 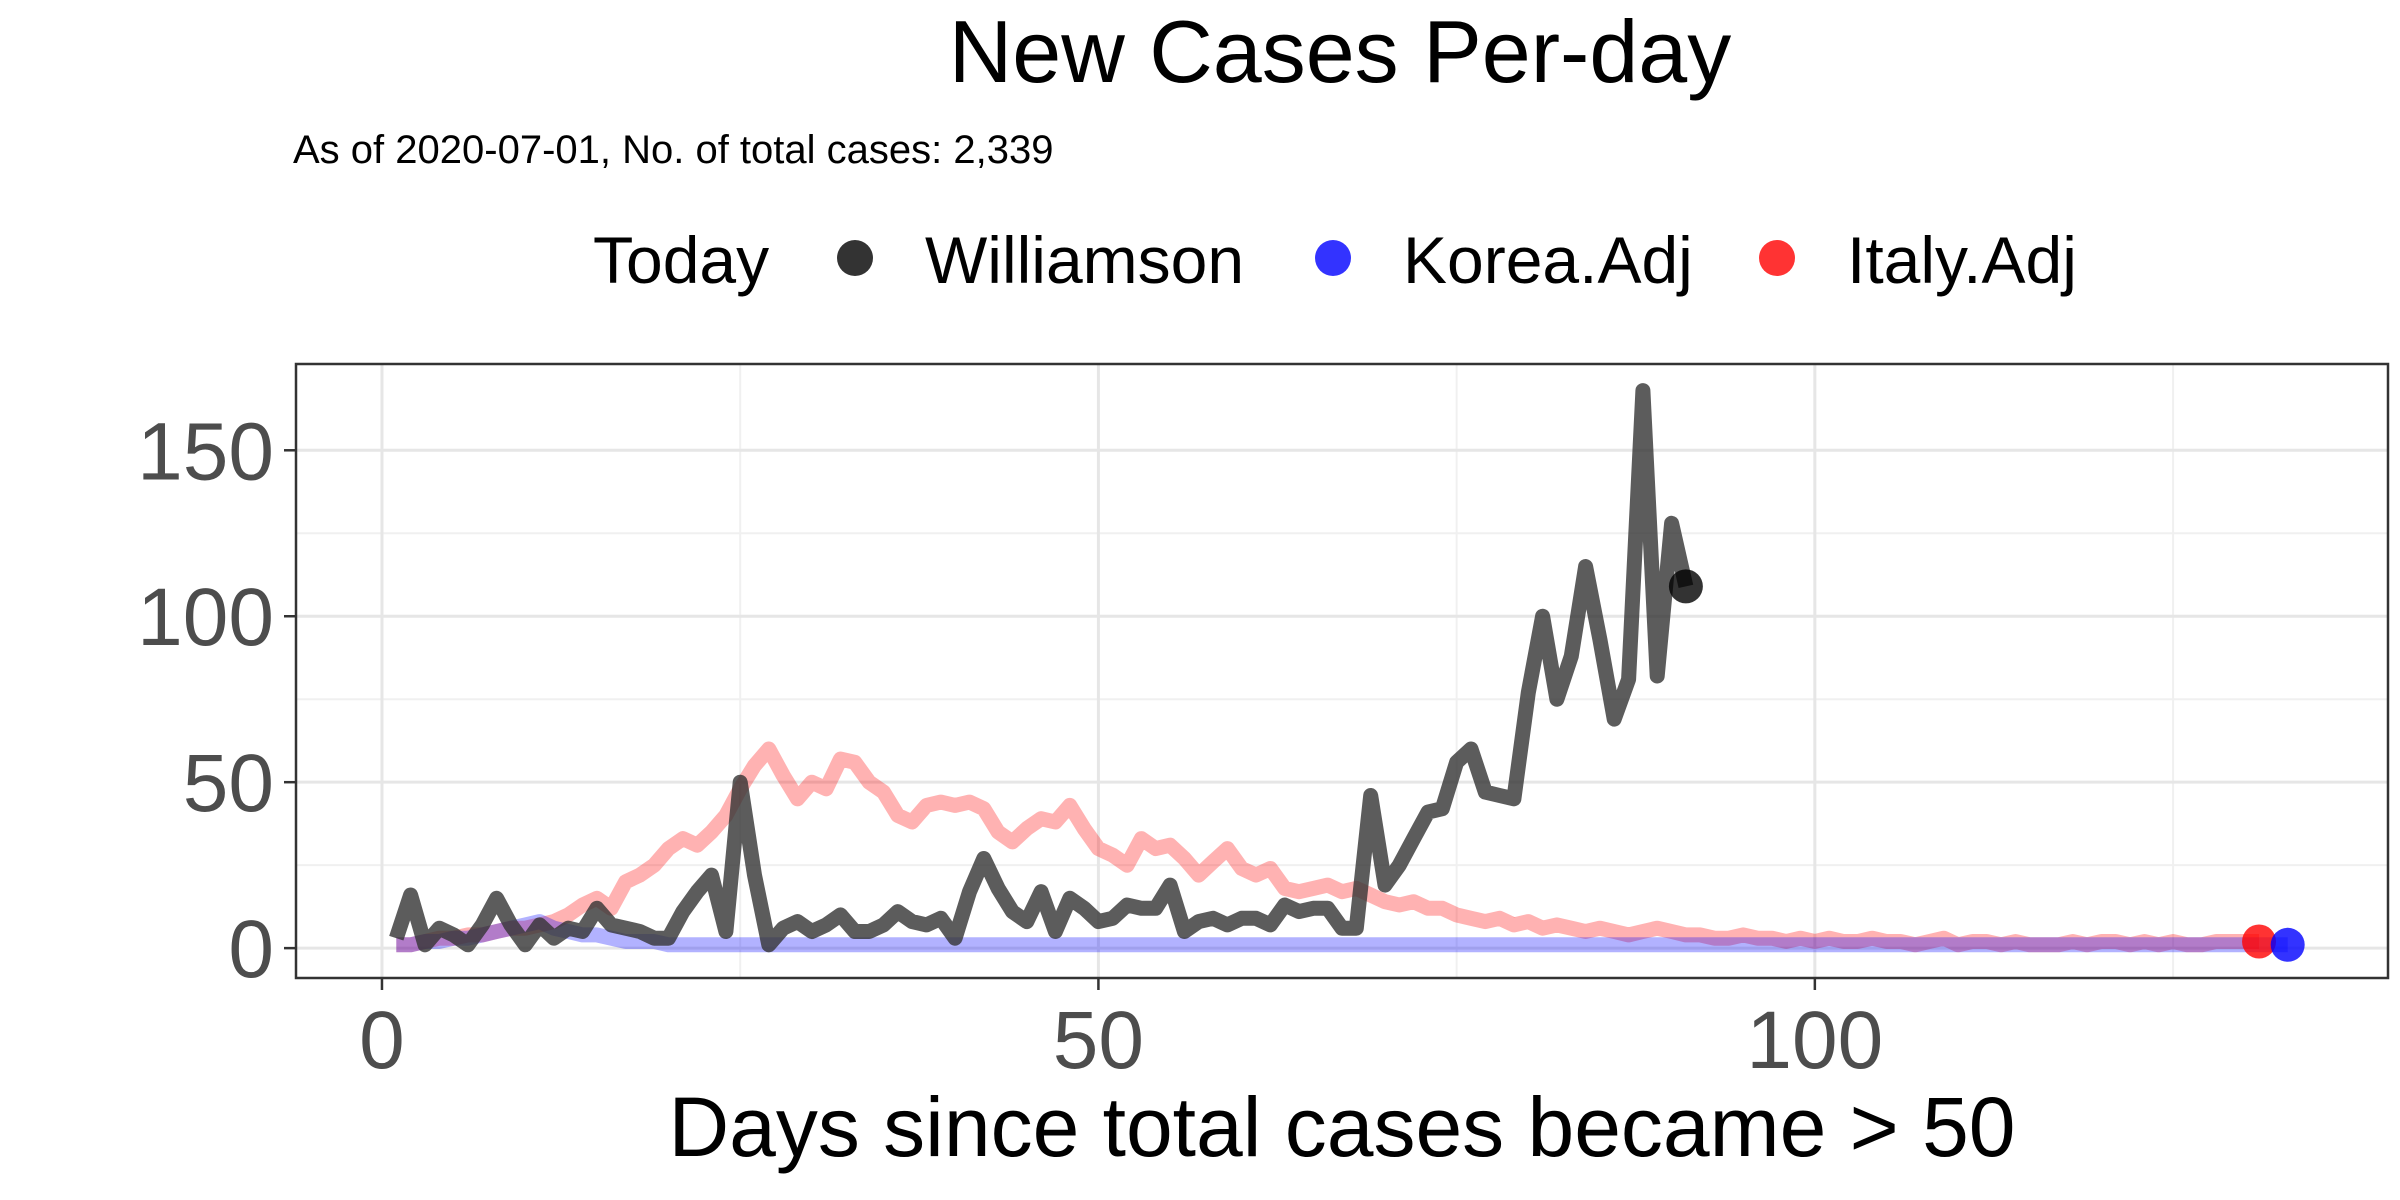 I want to click on legend-key-italy-adj, so click(x=1777, y=258).